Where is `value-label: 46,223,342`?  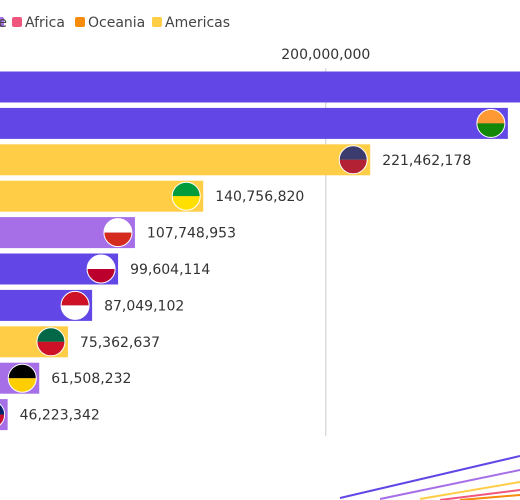
value-label: 46,223,342 is located at coordinates (60, 416).